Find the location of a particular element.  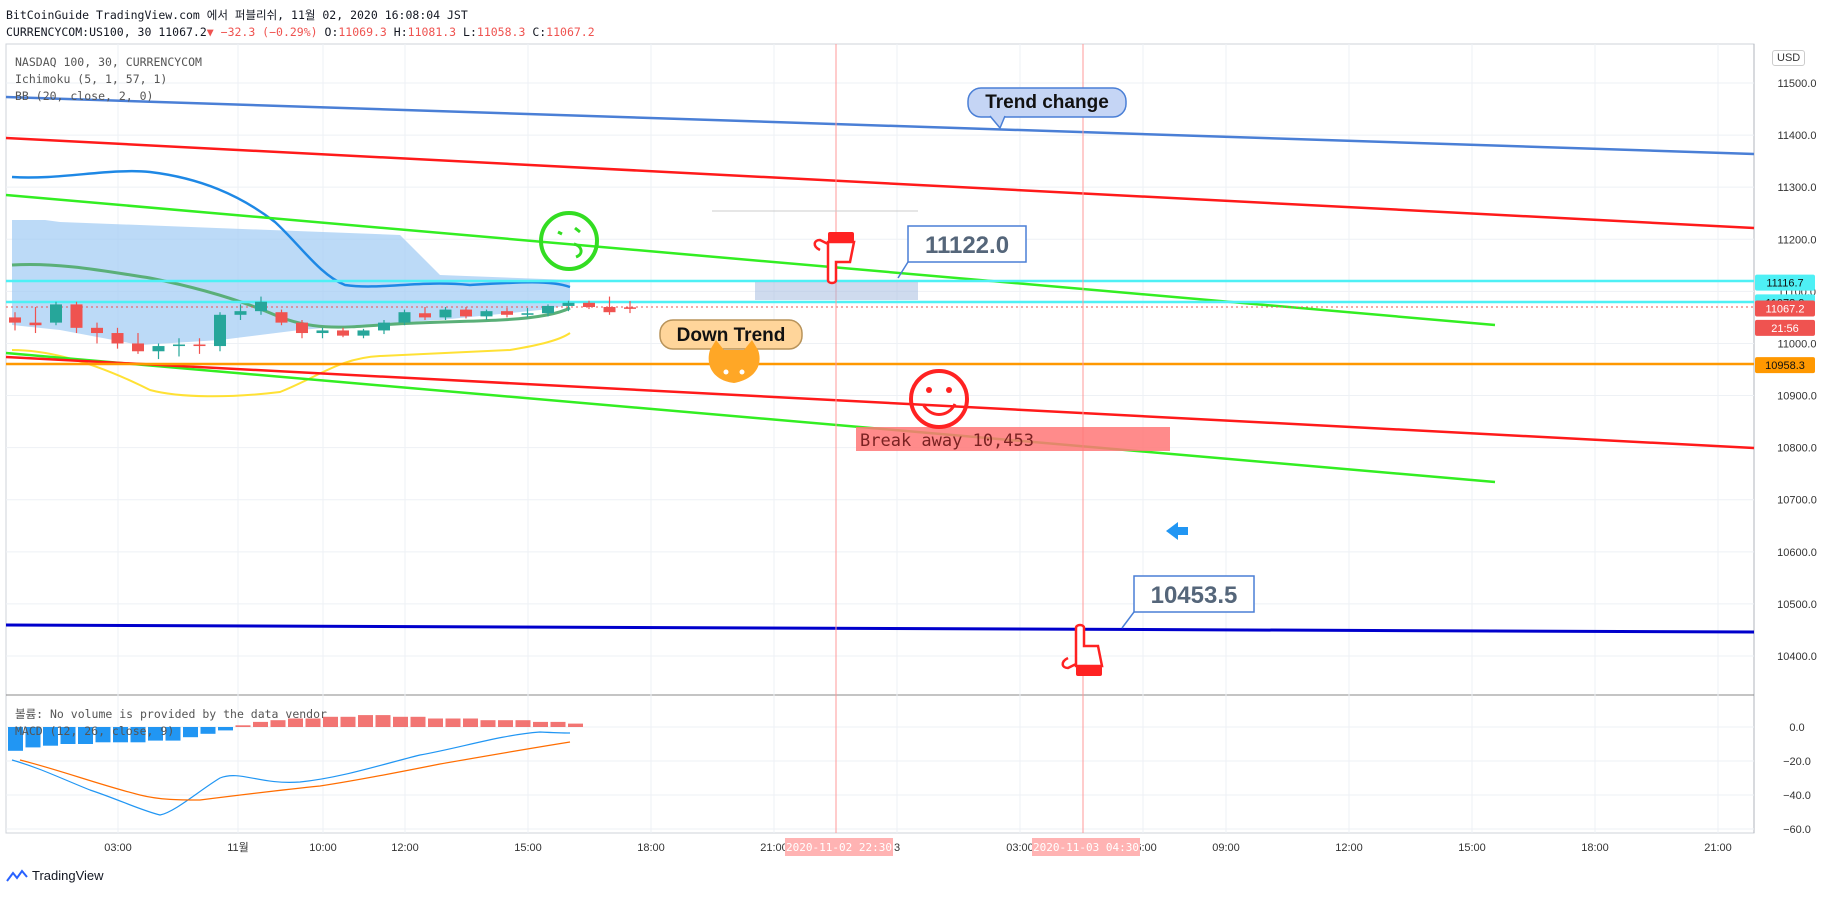

pointing-hand-down-icon is located at coordinates (834, 258).